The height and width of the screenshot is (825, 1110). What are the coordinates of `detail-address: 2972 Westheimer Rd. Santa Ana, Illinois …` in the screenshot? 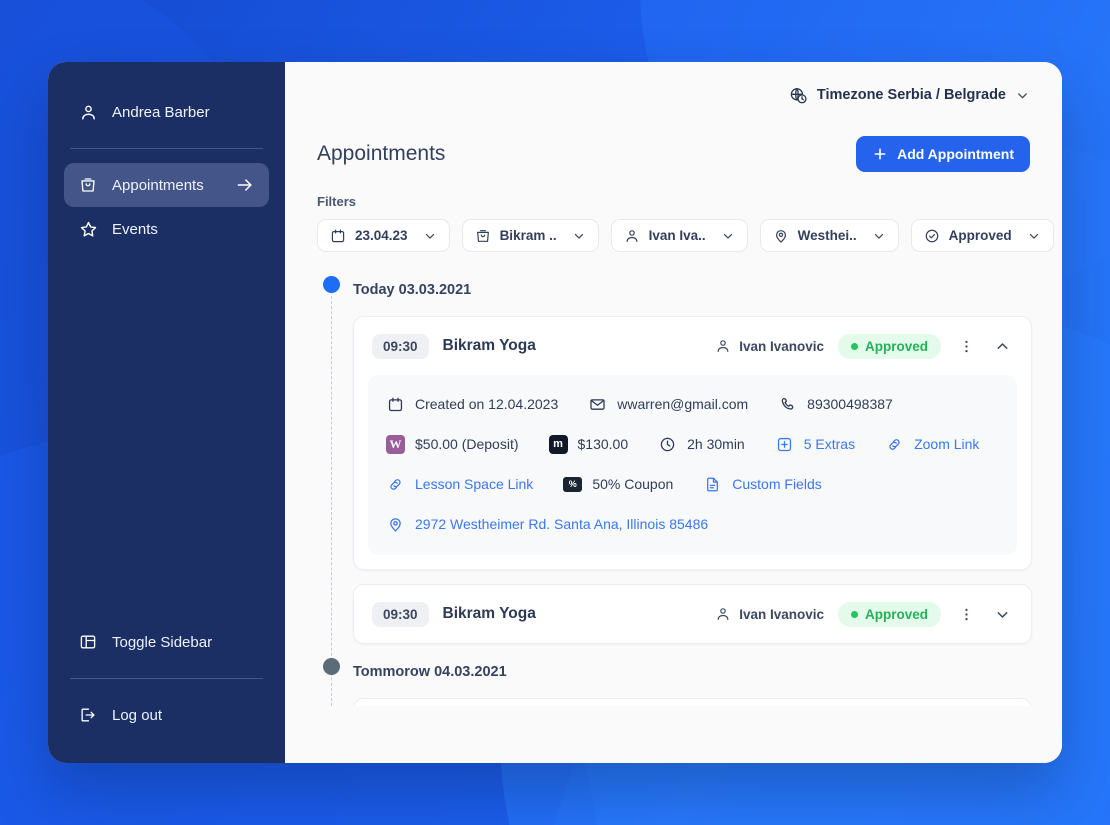 It's located at (547, 524).